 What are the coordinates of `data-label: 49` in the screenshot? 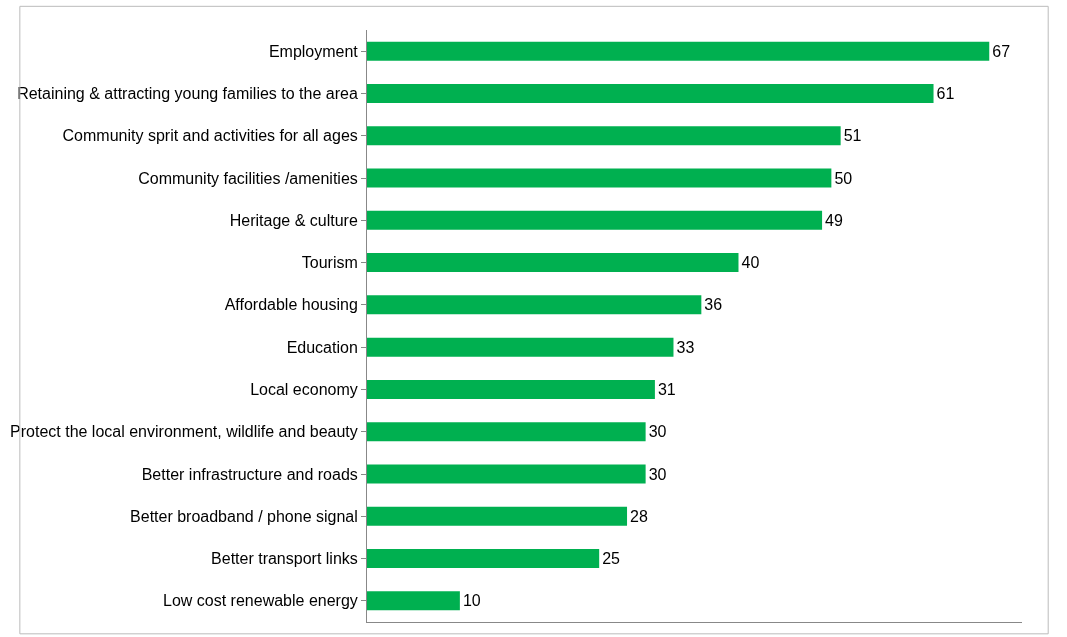 It's located at (834, 220).